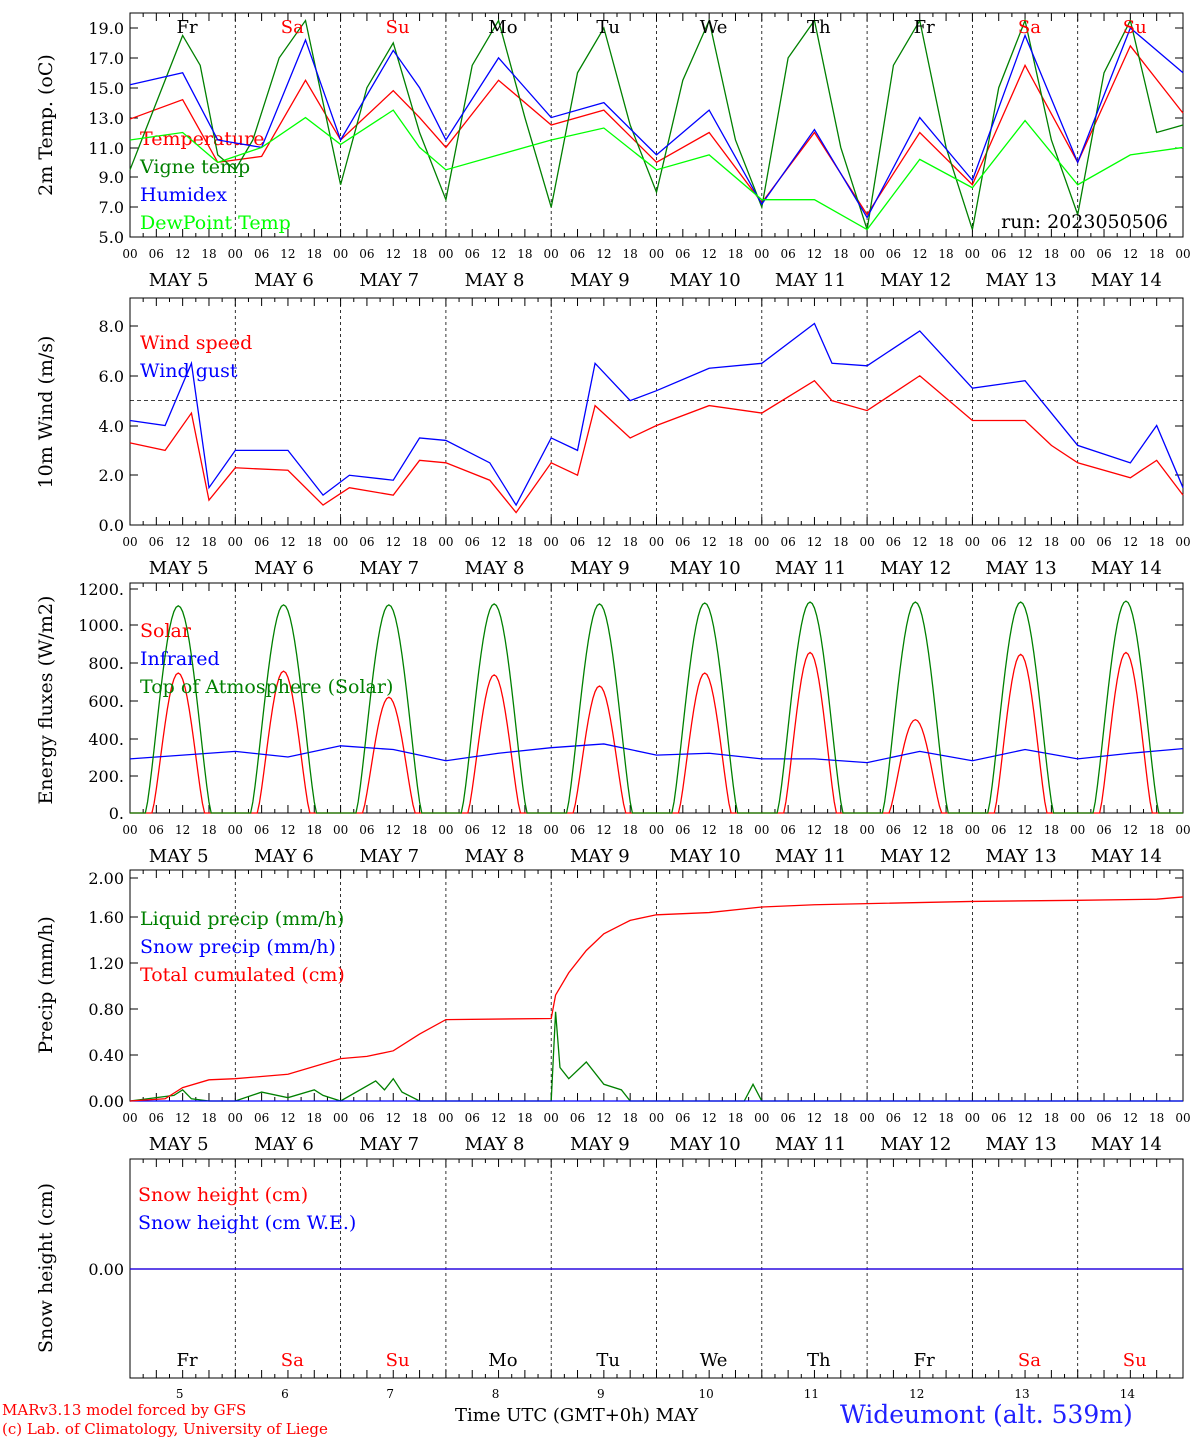  I want to click on date-label: MAY 9, so click(600, 1144).